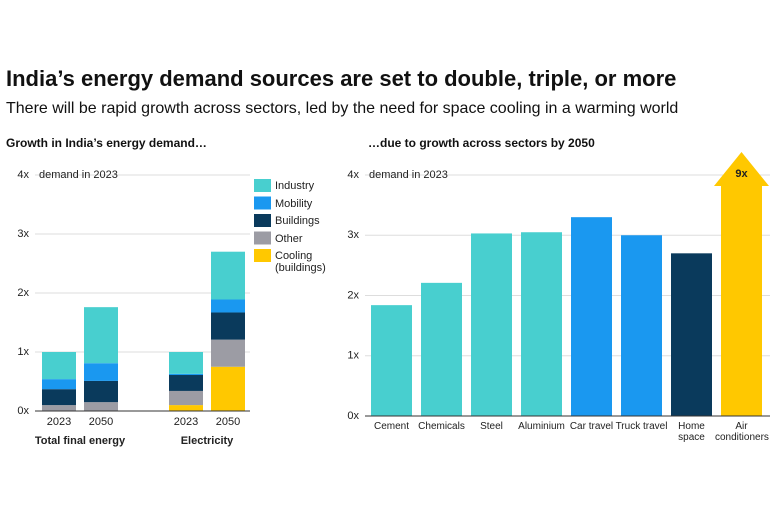  What do you see at coordinates (641, 426) in the screenshot?
I see `x-tick-label: Truck travel` at bounding box center [641, 426].